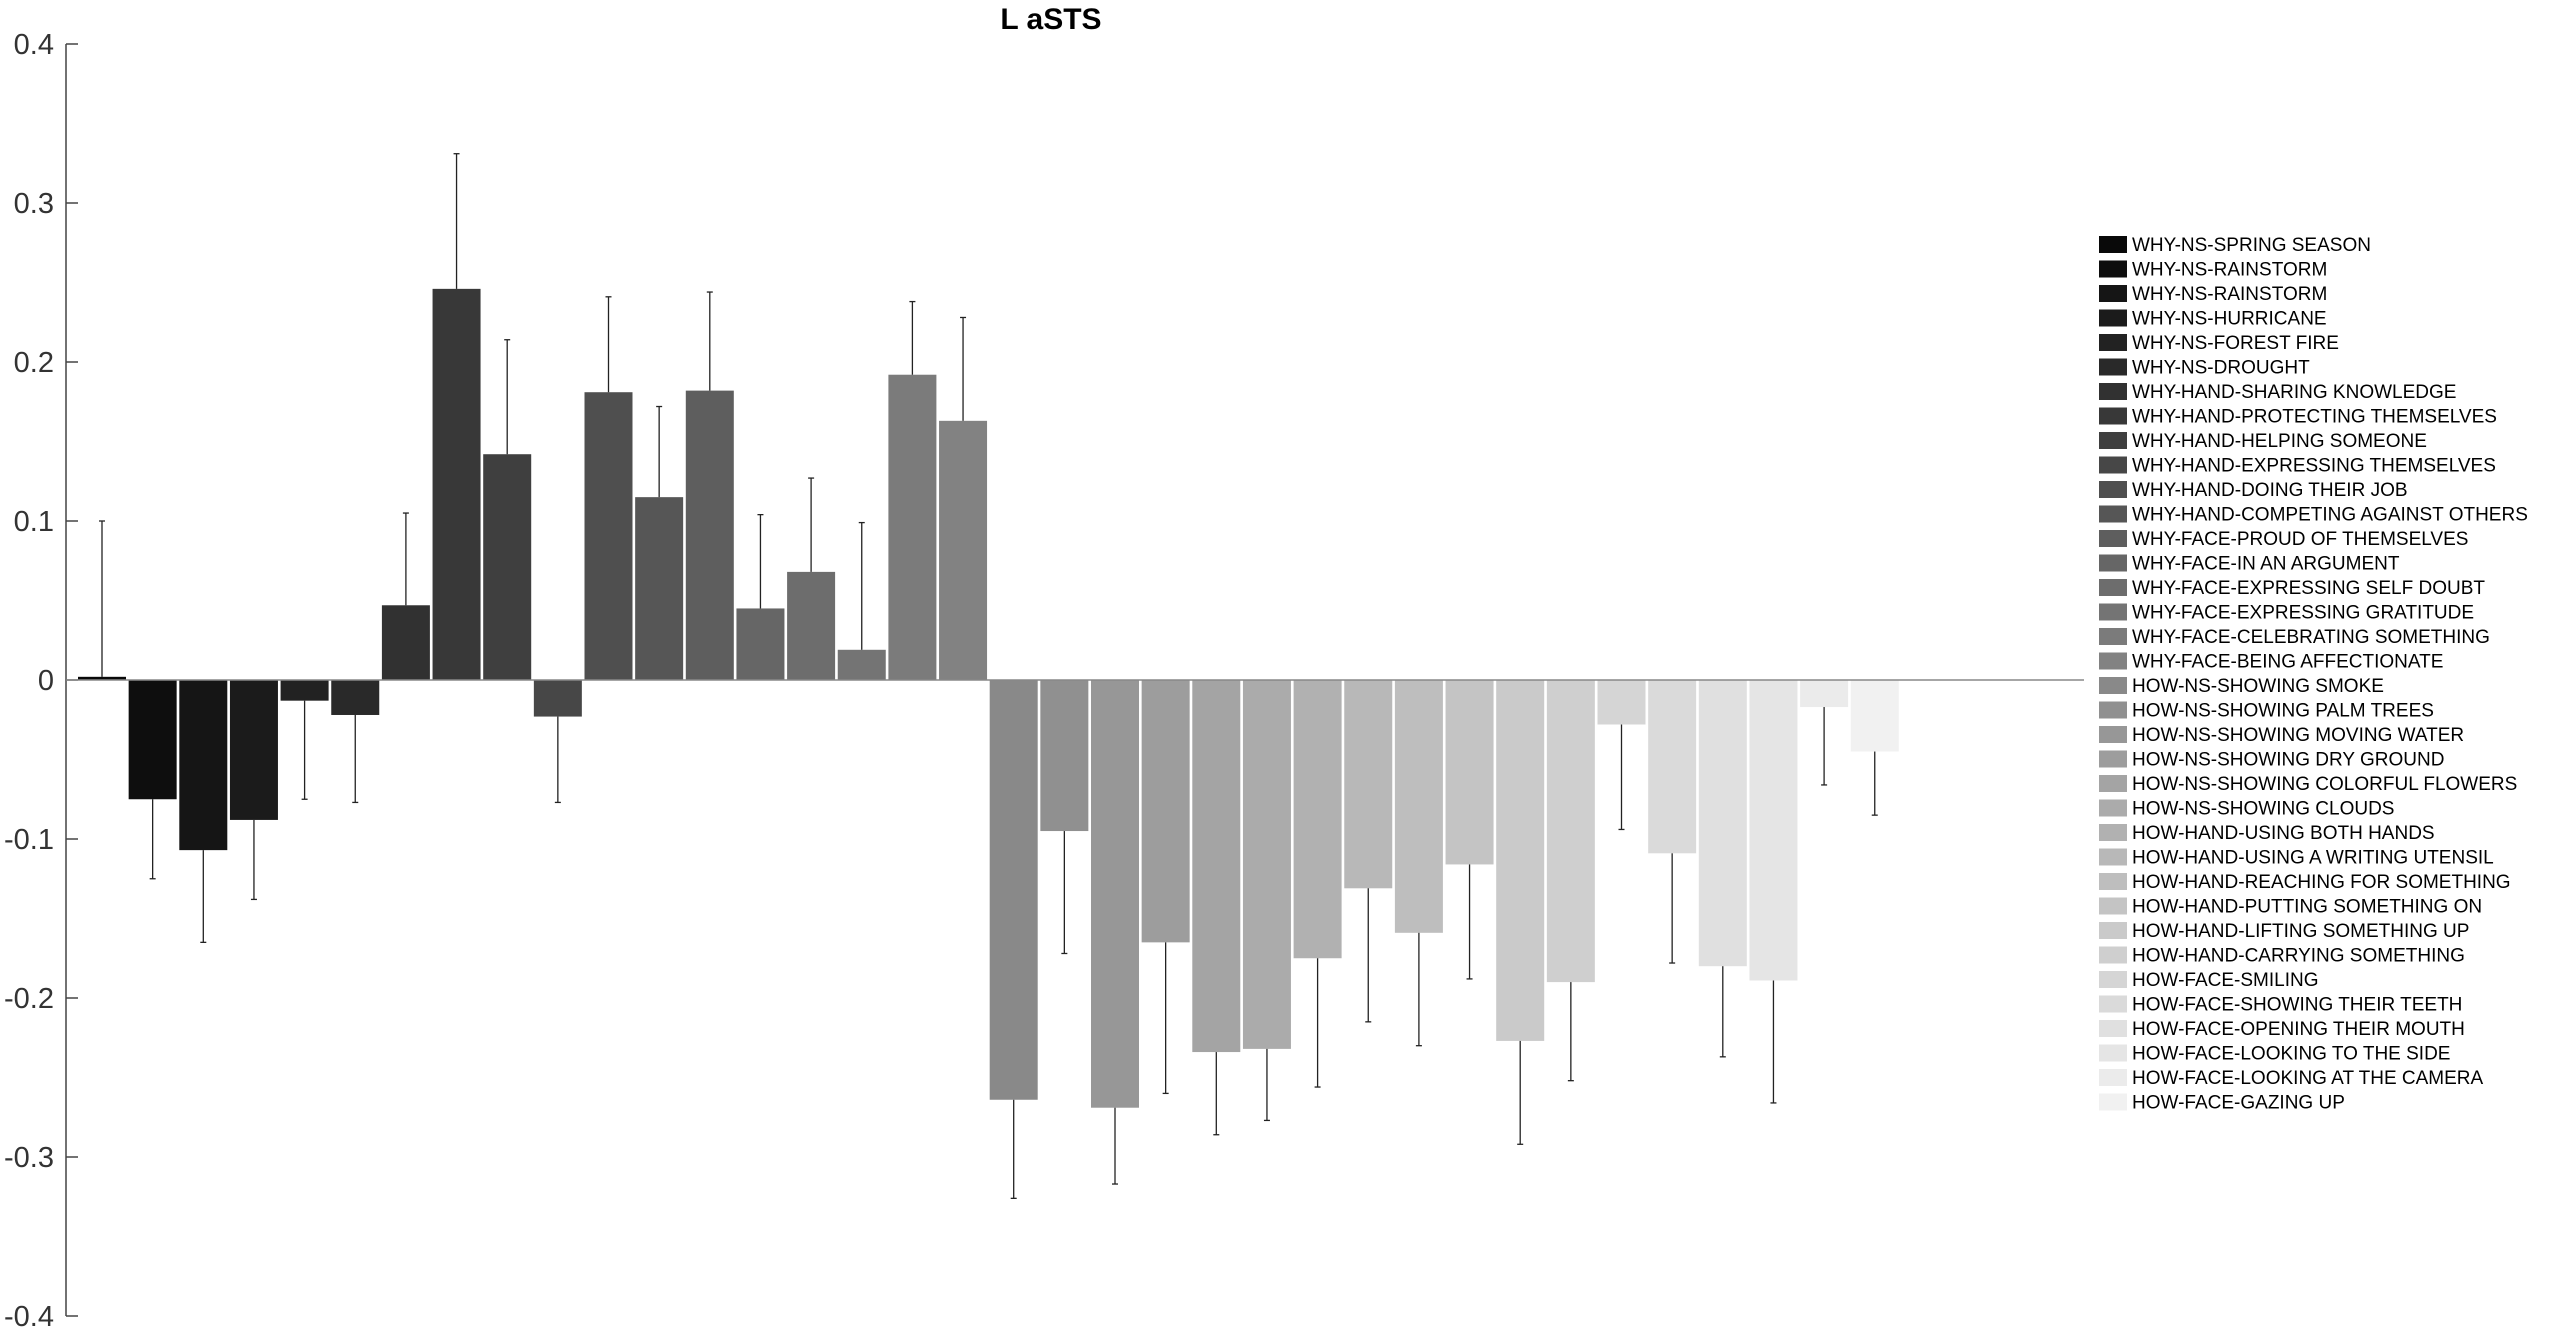 The height and width of the screenshot is (1330, 2552). What do you see at coordinates (2283, 711) in the screenshot?
I see `legend-label: HOW-NS-SHOWING PALM TREES` at bounding box center [2283, 711].